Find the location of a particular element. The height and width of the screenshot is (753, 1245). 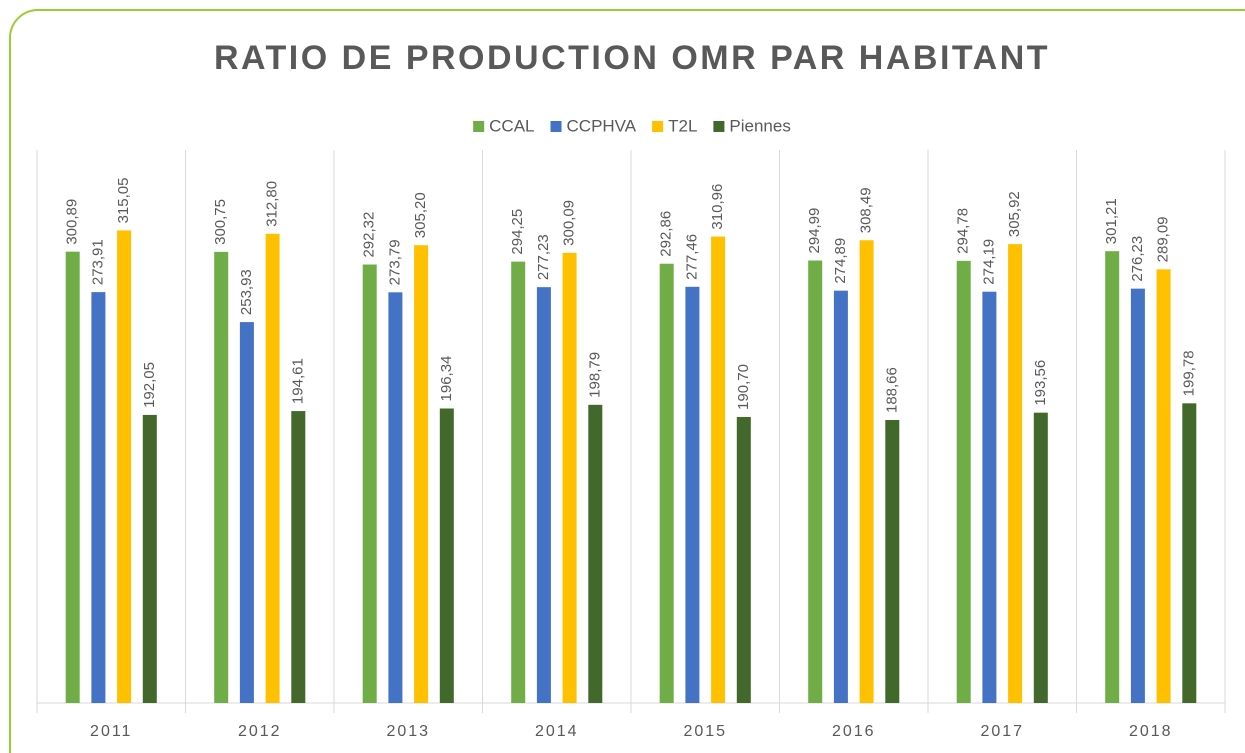

data-label: 300,75 is located at coordinates (220, 222).